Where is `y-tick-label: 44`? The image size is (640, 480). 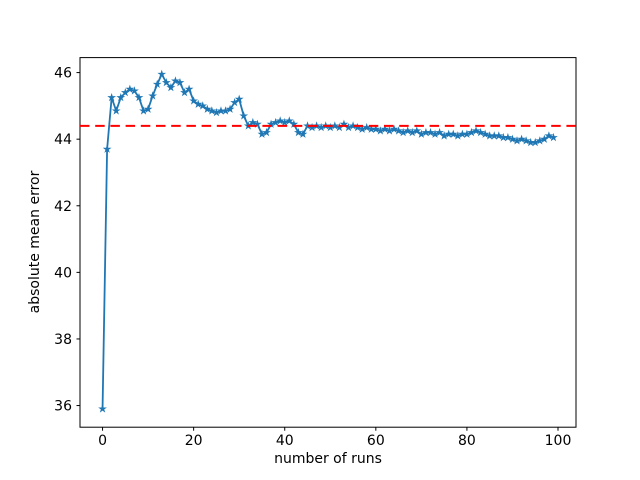
y-tick-label: 44 is located at coordinates (63, 140).